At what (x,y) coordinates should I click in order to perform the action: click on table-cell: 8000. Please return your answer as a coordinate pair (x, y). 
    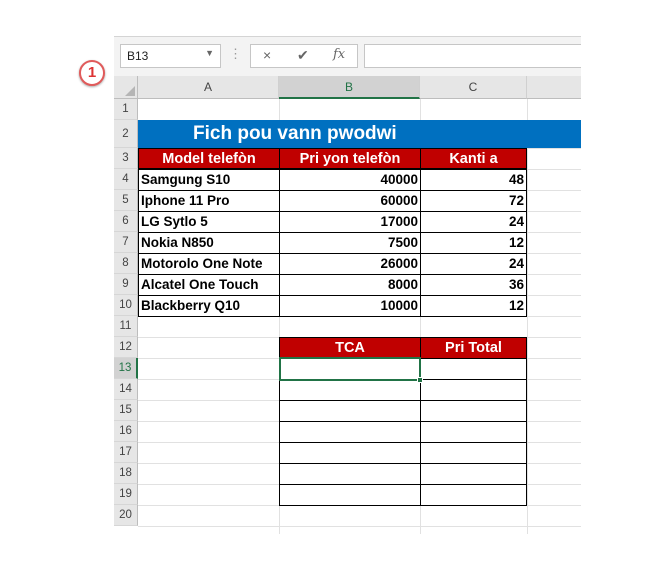
    Looking at the image, I should click on (350, 285).